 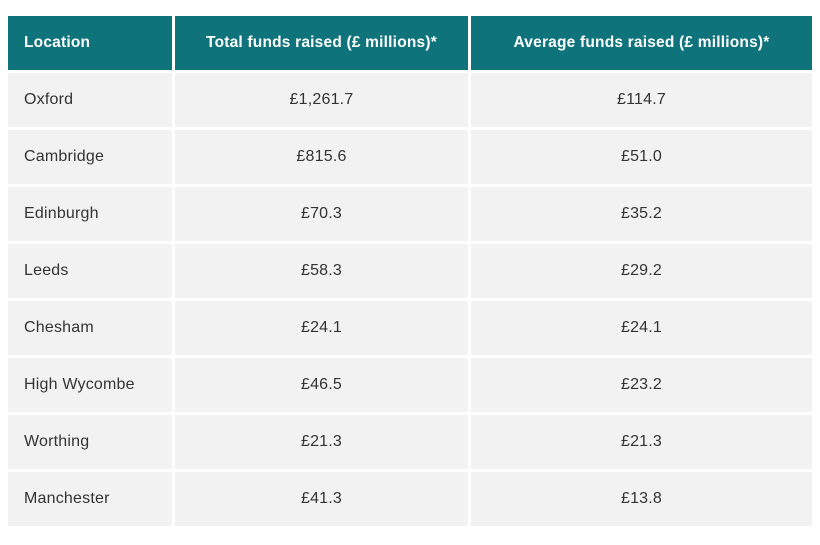 What do you see at coordinates (321, 100) in the screenshot?
I see `cell-total-funds: £1,261.7` at bounding box center [321, 100].